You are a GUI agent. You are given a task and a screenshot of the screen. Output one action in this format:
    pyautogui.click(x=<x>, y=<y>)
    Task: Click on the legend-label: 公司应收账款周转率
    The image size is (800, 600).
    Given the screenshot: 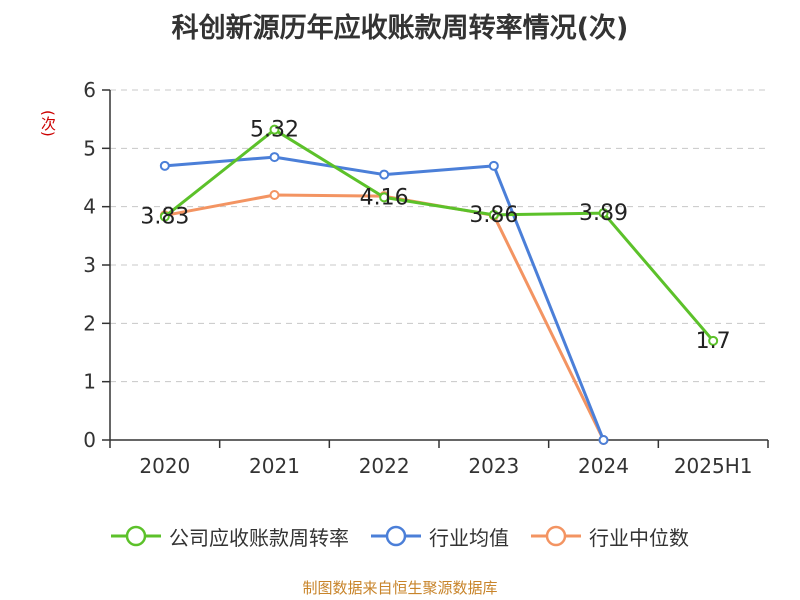 What is the action you would take?
    pyautogui.click(x=259, y=537)
    